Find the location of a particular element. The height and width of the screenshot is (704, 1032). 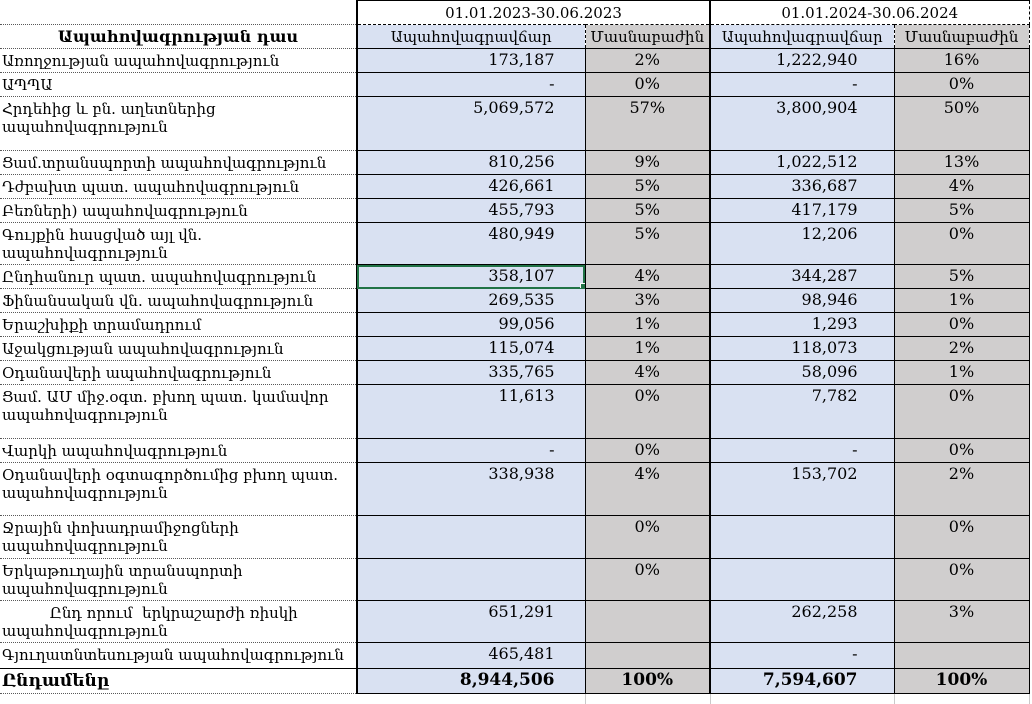

premium-2023-cell: 335,765 is located at coordinates (471, 373).